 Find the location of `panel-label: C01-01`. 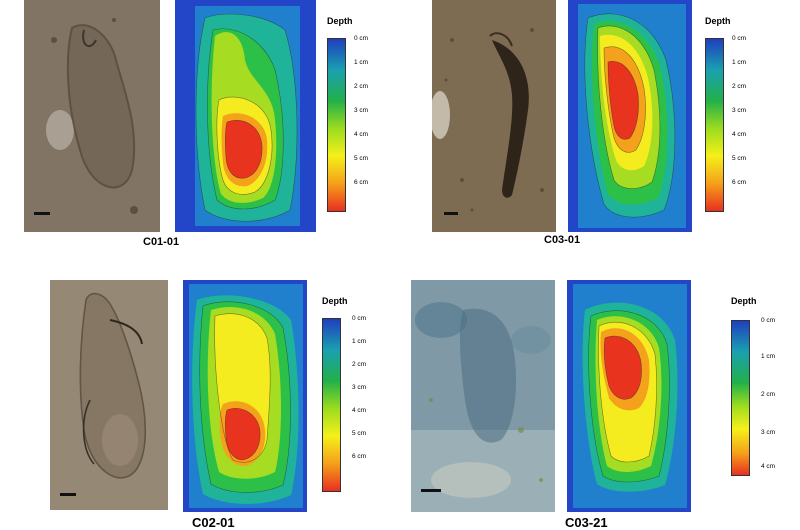

panel-label: C01-01 is located at coordinates (161, 242).